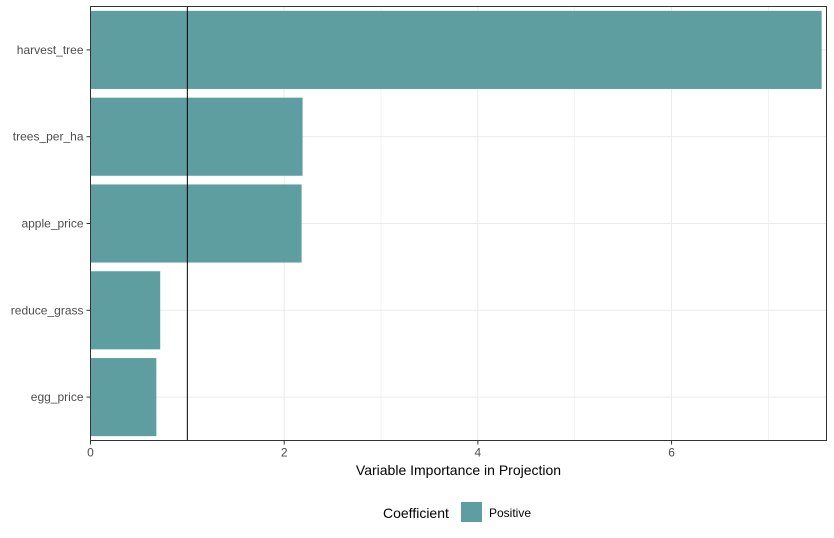  What do you see at coordinates (284, 453) in the screenshot?
I see `x-tick-label: 2` at bounding box center [284, 453].